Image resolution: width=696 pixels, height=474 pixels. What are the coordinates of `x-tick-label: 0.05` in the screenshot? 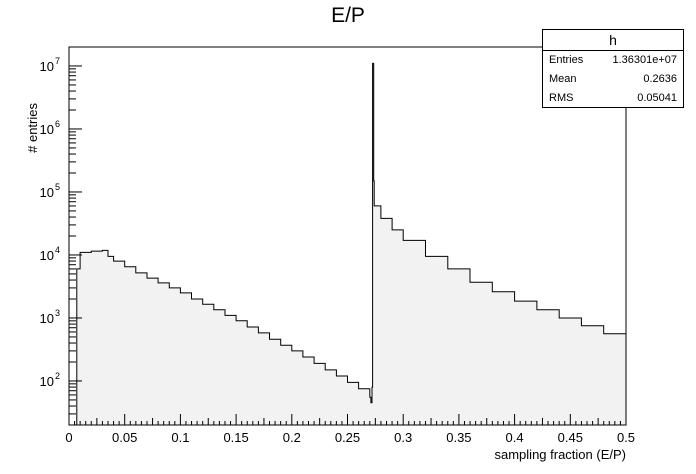 It's located at (124, 437).